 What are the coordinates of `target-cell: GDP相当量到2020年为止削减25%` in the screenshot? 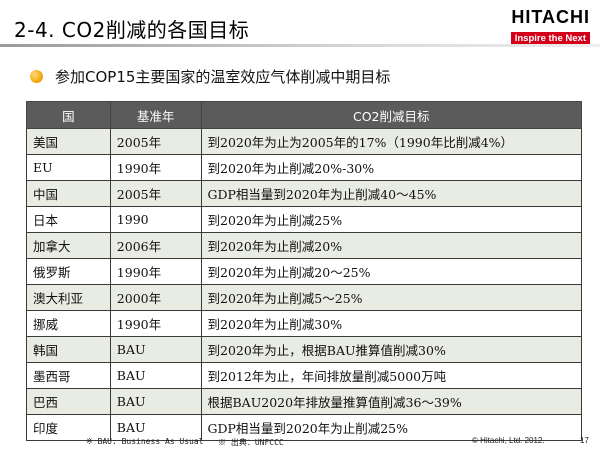 It's located at (391, 427).